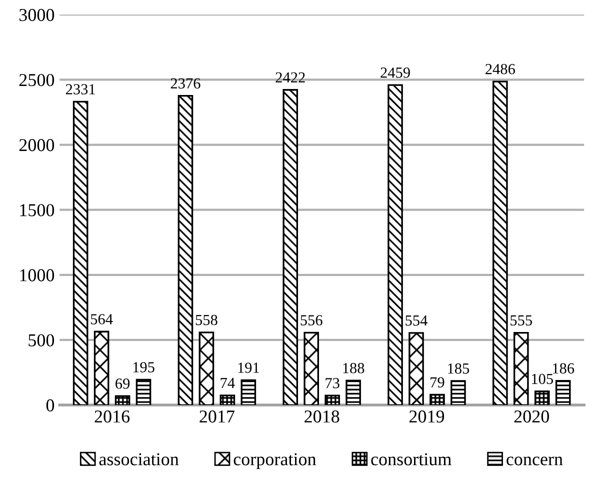 Image resolution: width=596 pixels, height=488 pixels. I want to click on x-tick-label: 2019, so click(426, 416).